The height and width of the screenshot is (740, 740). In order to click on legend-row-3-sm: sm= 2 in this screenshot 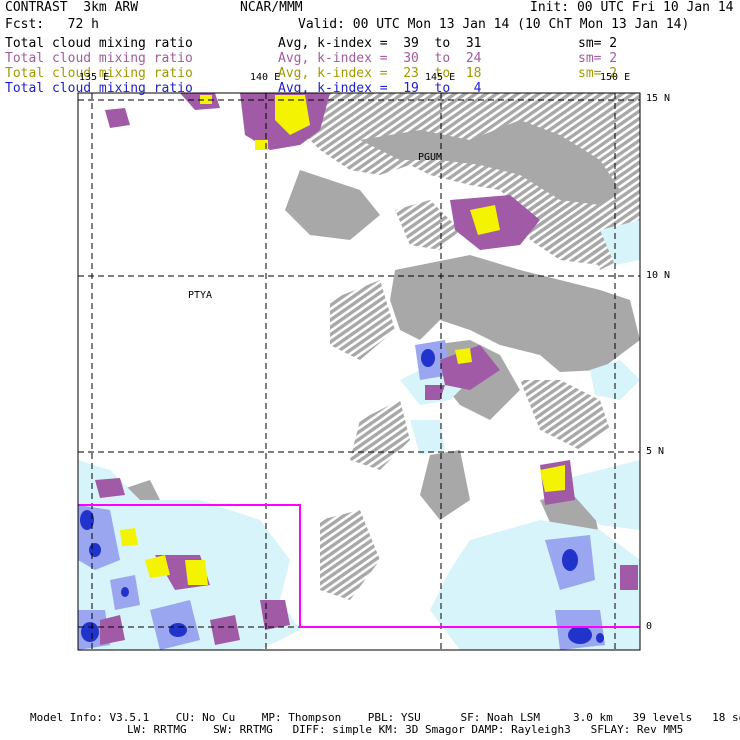, I will do `click(598, 73)`.